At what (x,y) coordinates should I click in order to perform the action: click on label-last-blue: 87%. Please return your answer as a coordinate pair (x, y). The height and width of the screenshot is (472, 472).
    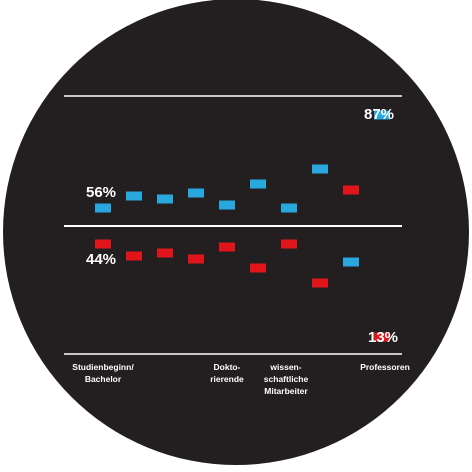
    Looking at the image, I should click on (379, 114).